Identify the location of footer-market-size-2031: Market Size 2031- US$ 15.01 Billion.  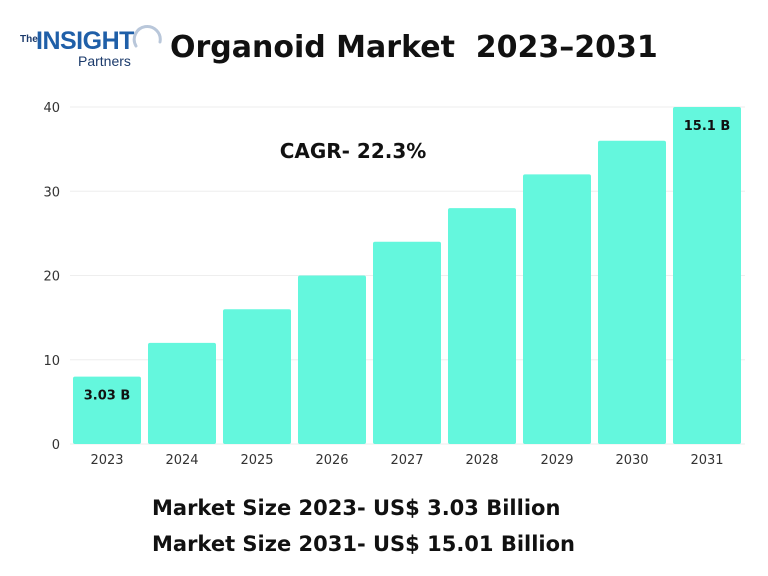
(364, 544).